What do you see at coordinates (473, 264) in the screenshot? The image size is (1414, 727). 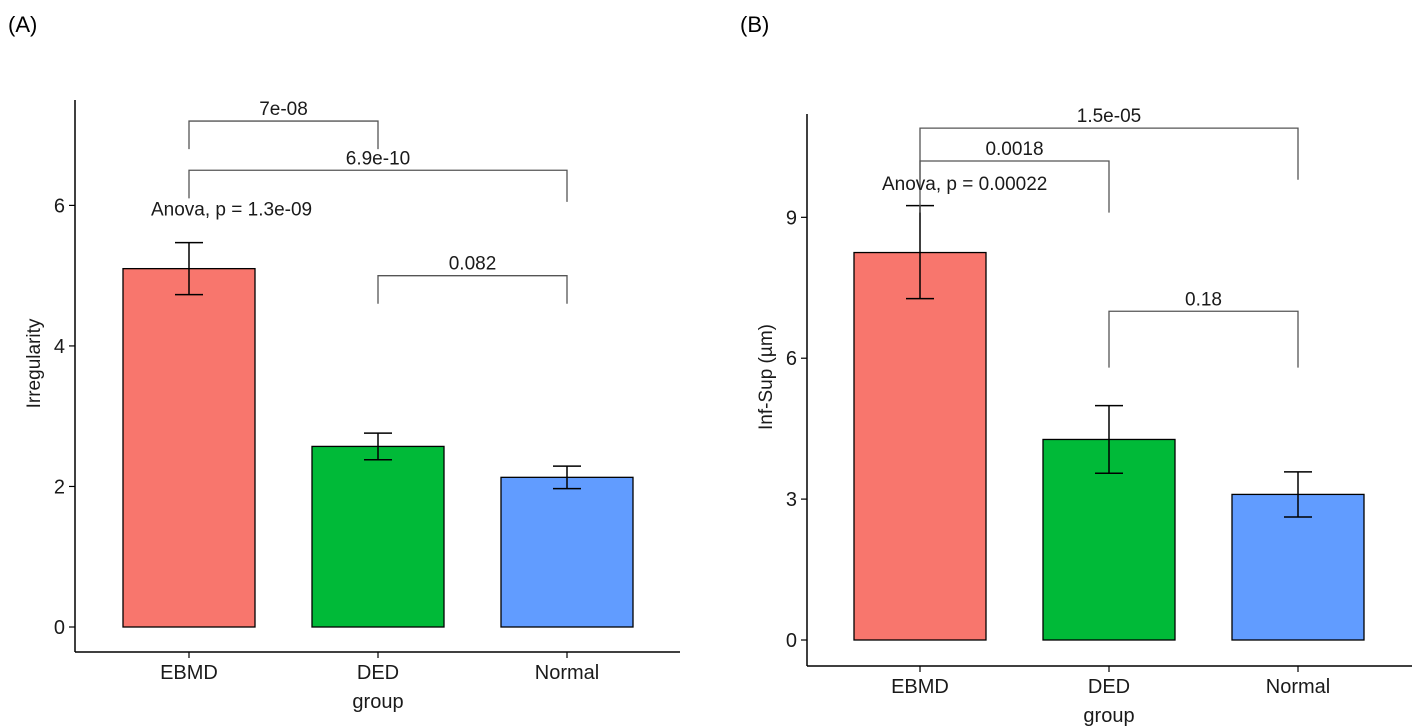 I see `comparison-p-label: 0.082` at bounding box center [473, 264].